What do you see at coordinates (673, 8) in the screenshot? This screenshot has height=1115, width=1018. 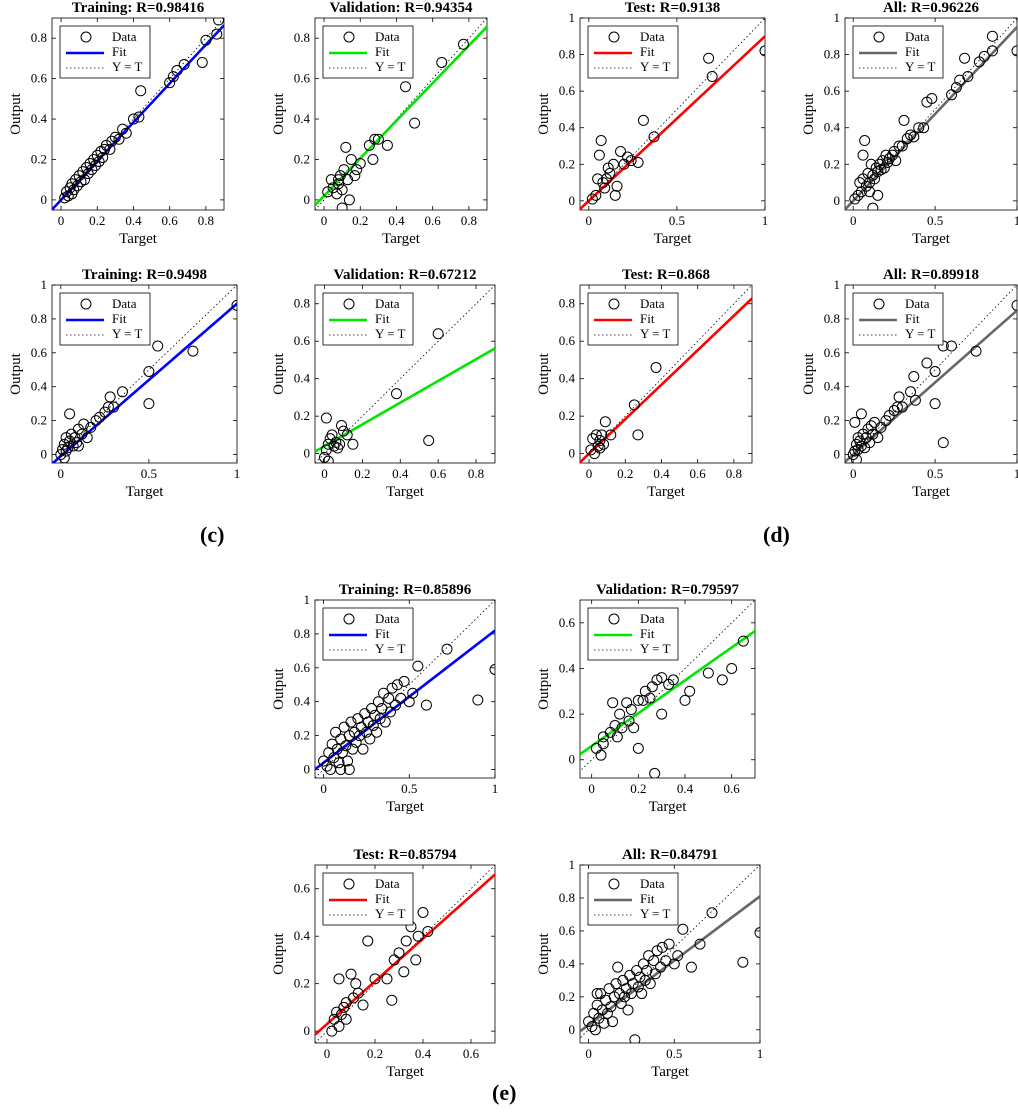 I see `plot-title: Test: R=0.9138` at bounding box center [673, 8].